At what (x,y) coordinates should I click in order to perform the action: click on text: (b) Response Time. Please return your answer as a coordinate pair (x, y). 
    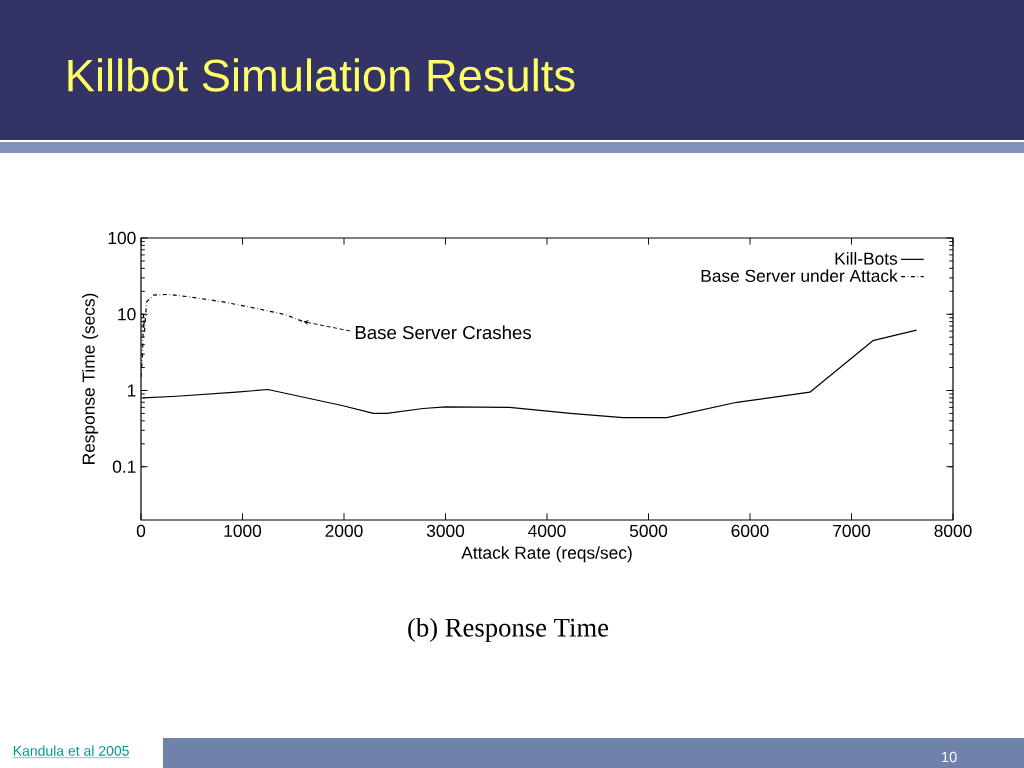
    Looking at the image, I should click on (508, 630).